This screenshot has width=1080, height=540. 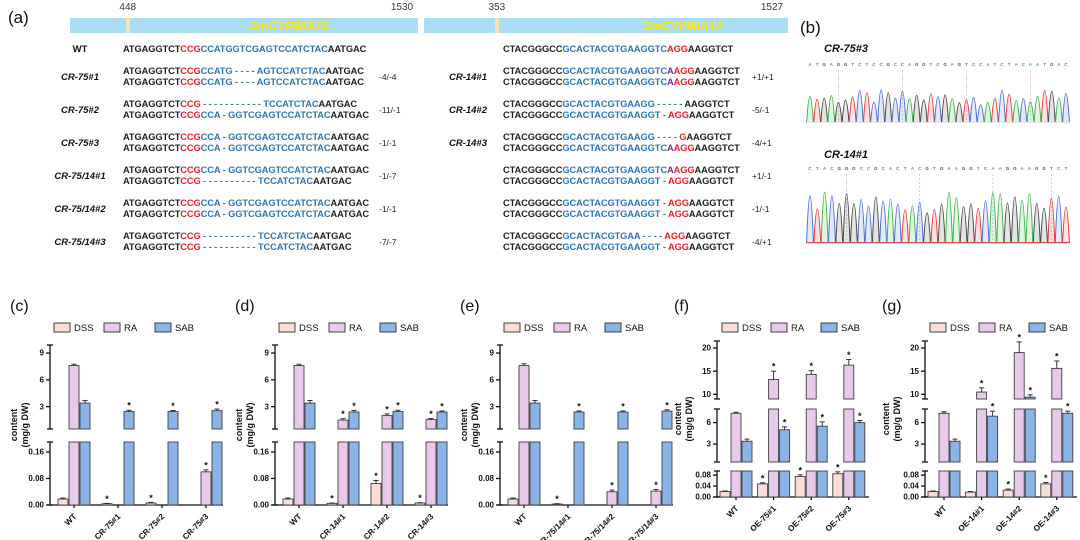 I want to click on sequence-segment: CCA, so click(x=210, y=214).